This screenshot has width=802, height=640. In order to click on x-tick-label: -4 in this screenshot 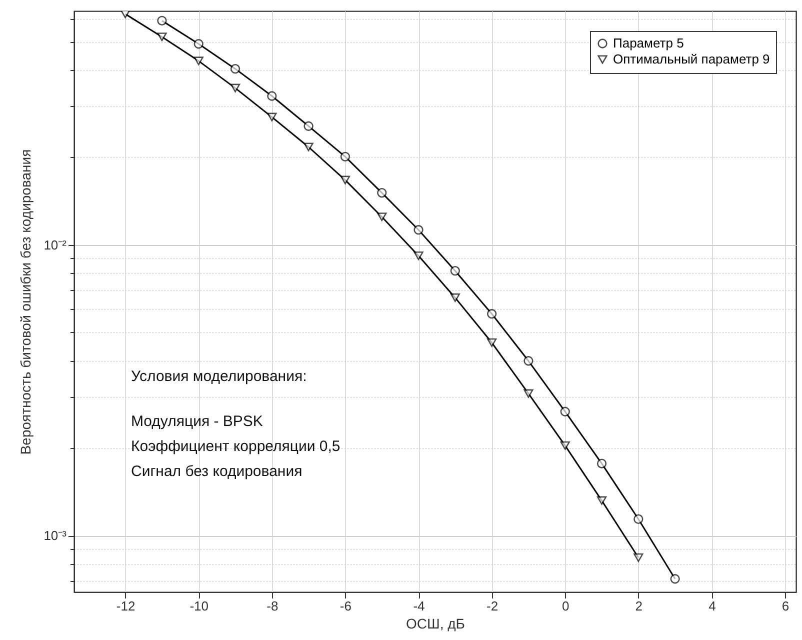, I will do `click(419, 606)`.